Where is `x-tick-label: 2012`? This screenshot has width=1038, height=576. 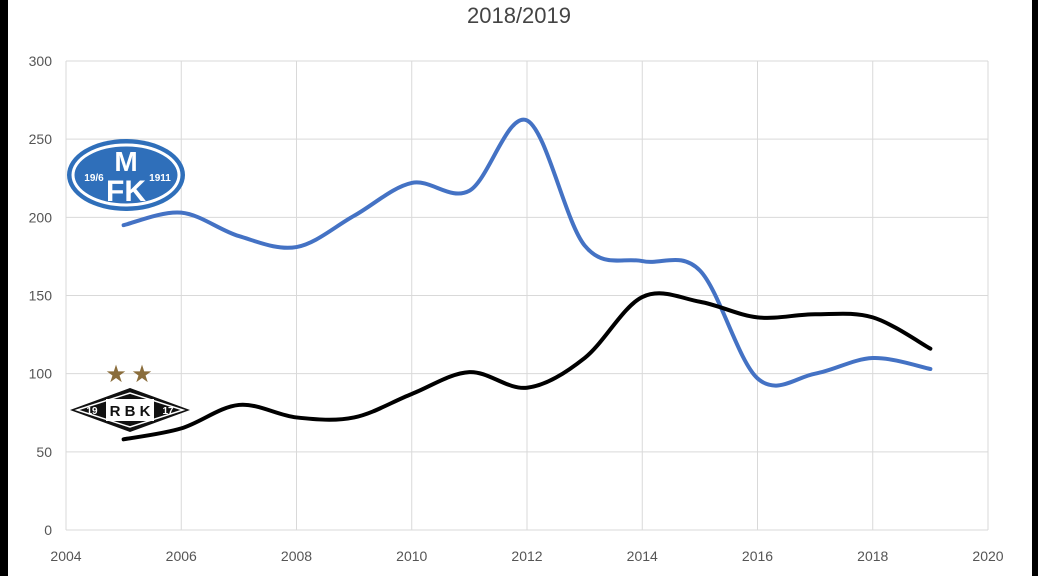
x-tick-label: 2012 is located at coordinates (526, 556).